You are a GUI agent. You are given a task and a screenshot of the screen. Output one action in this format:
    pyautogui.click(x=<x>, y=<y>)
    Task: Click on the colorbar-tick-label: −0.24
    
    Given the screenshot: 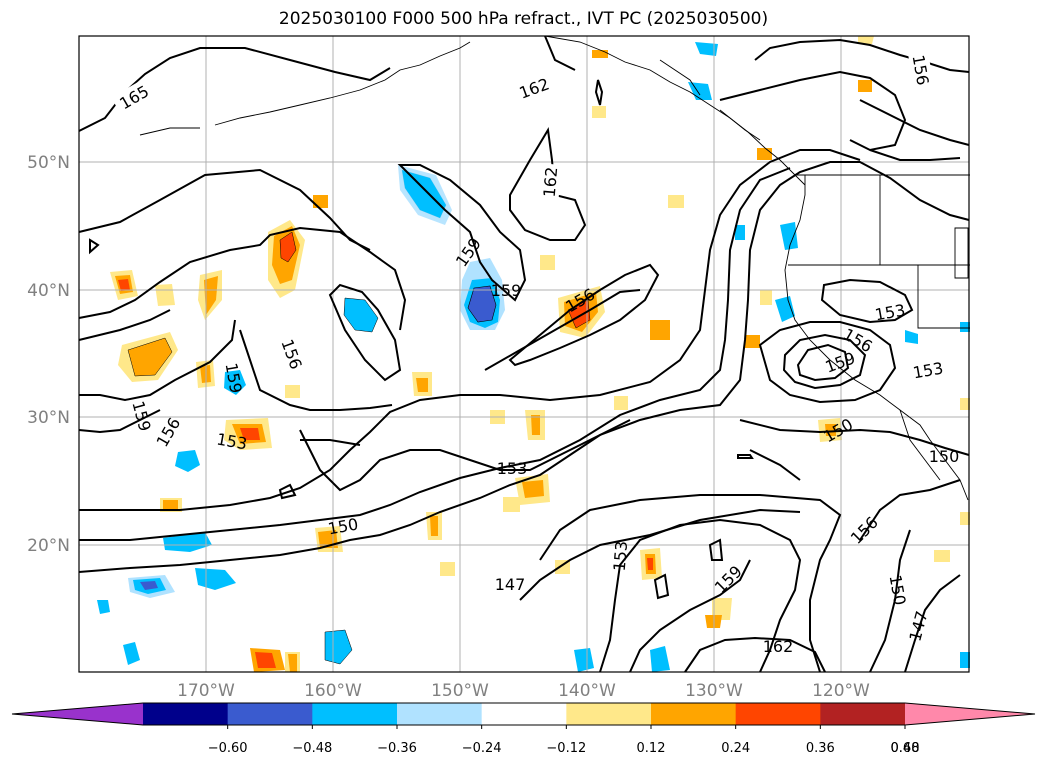 What is the action you would take?
    pyautogui.click(x=482, y=748)
    